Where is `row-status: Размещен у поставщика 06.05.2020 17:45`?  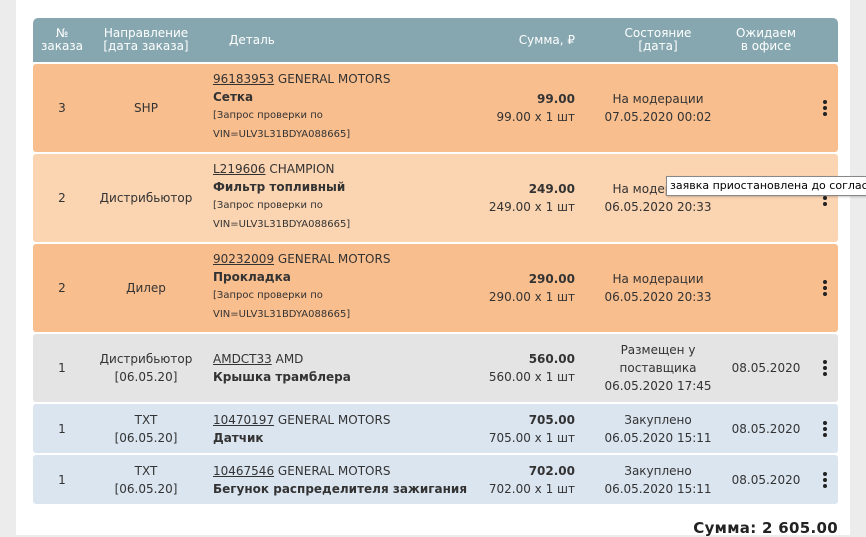 row-status: Размещен у поставщика 06.05.2020 17:45 is located at coordinates (658, 368).